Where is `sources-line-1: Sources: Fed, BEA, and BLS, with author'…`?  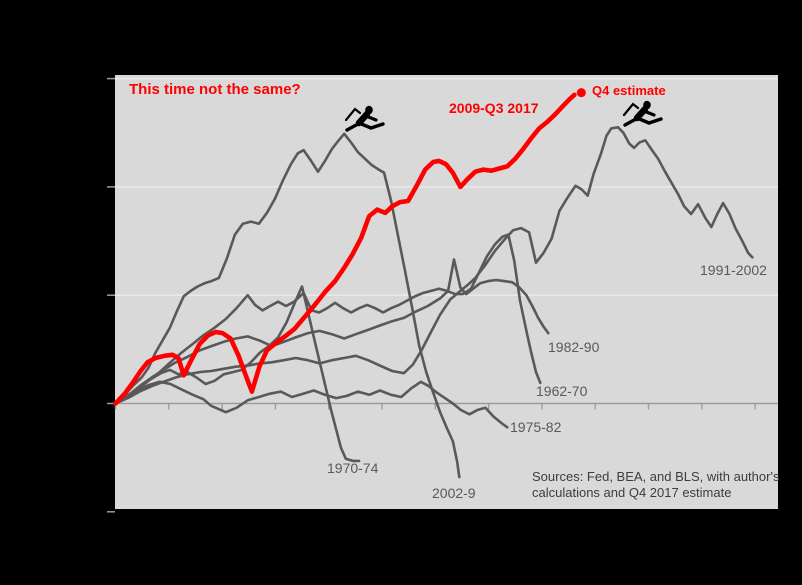 sources-line-1: Sources: Fed, BEA, and BLS, with author'… is located at coordinates (656, 476).